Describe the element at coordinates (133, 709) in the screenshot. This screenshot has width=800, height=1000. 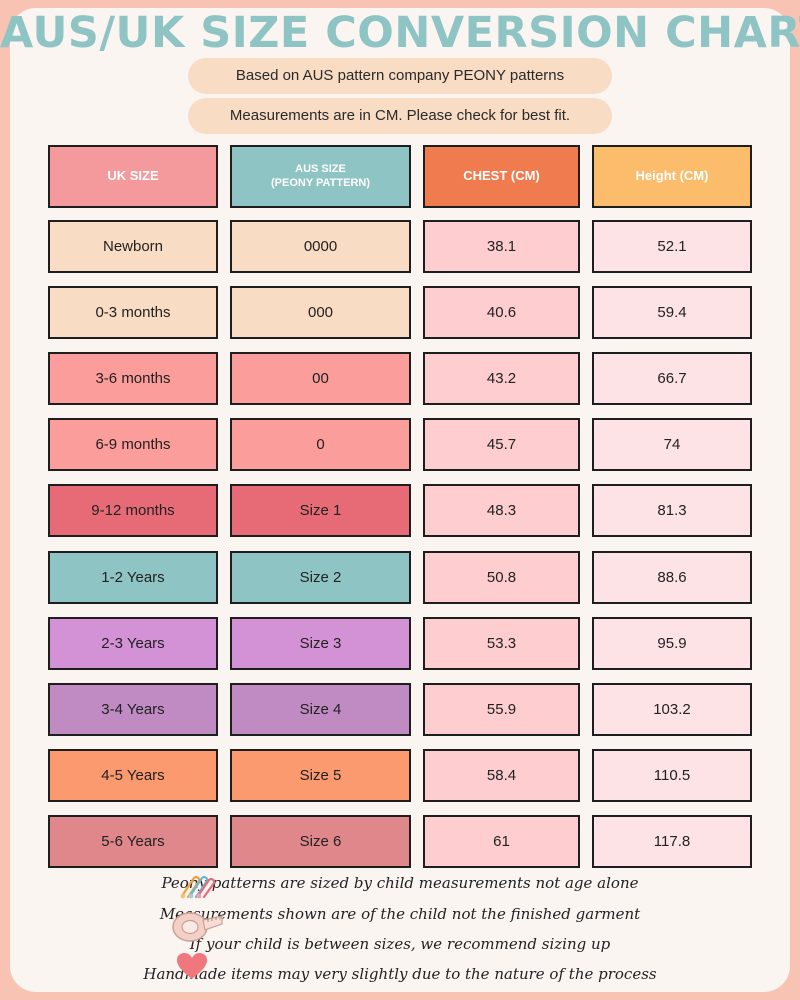
I see `uk-size-cell: 3-4 Years` at that location.